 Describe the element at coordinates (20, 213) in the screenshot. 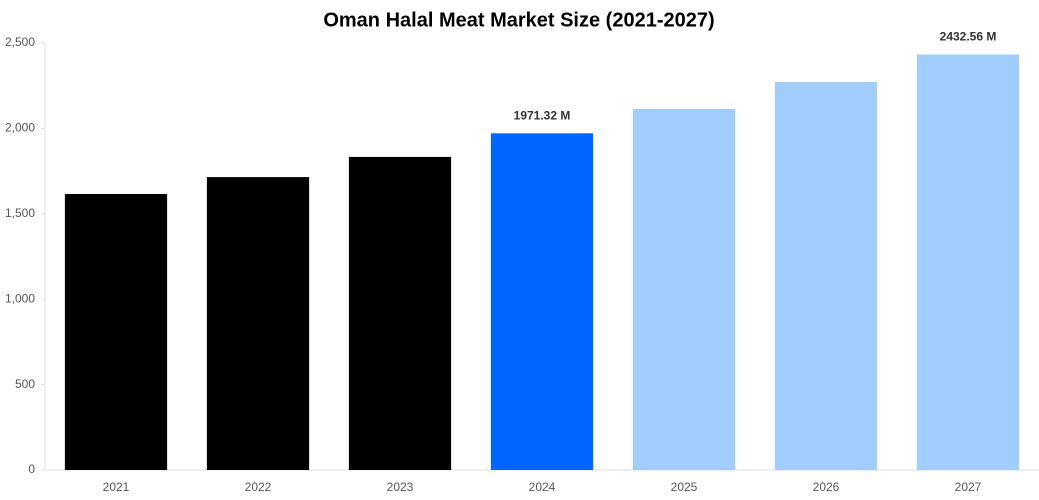

I see `y-tick-label: 1,500` at that location.